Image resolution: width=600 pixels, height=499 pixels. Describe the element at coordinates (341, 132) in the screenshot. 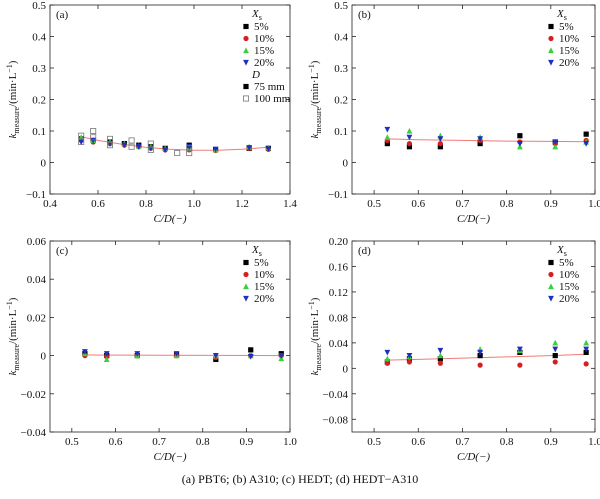

I see `y-tick-label: 0.1` at that location.